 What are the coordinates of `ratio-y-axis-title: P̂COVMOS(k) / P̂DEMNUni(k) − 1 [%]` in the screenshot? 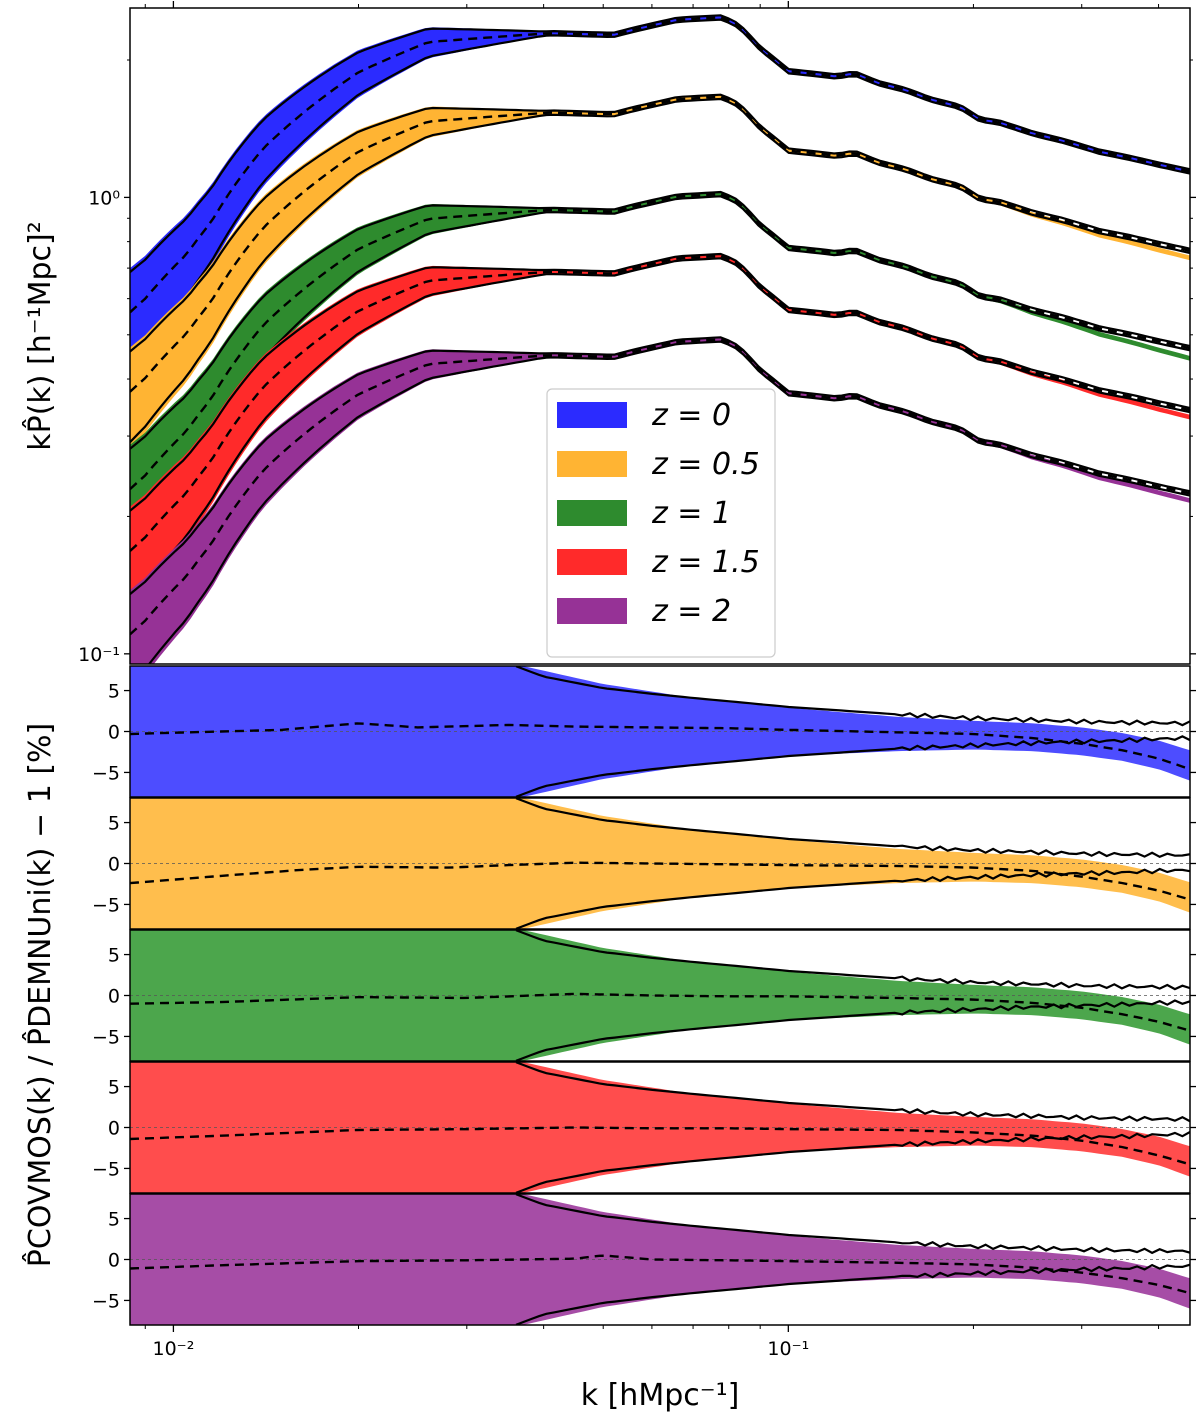 It's located at (40, 995).